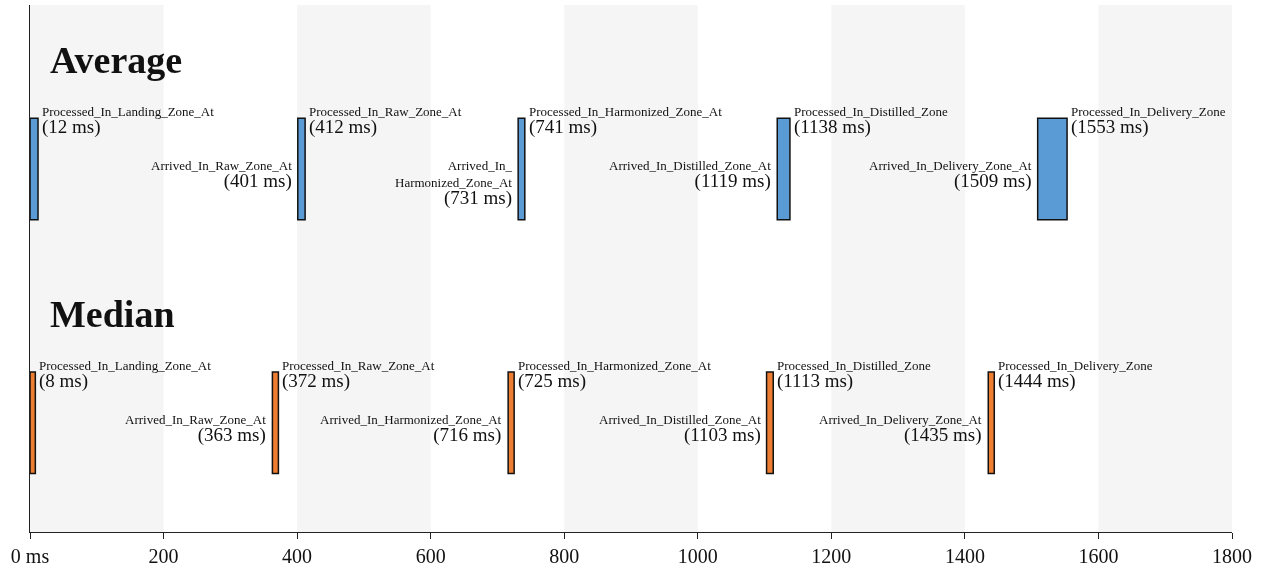 Image resolution: width=1269 pixels, height=570 pixels. Describe the element at coordinates (1075, 375) in the screenshot. I see `annotation: Processed_In_Delivery_Zone (1444 ms)` at that location.